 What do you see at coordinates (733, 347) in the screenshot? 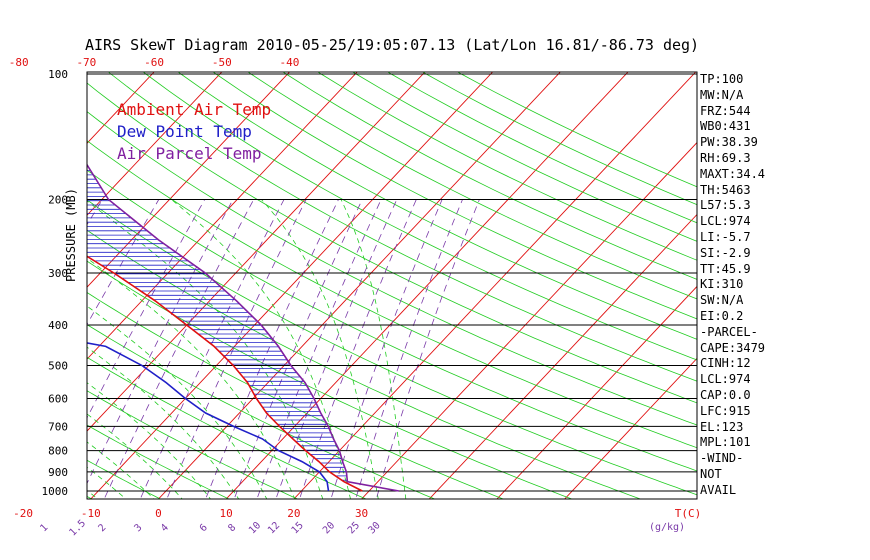
I see `stat-item: CAPE:3479` at bounding box center [733, 347].